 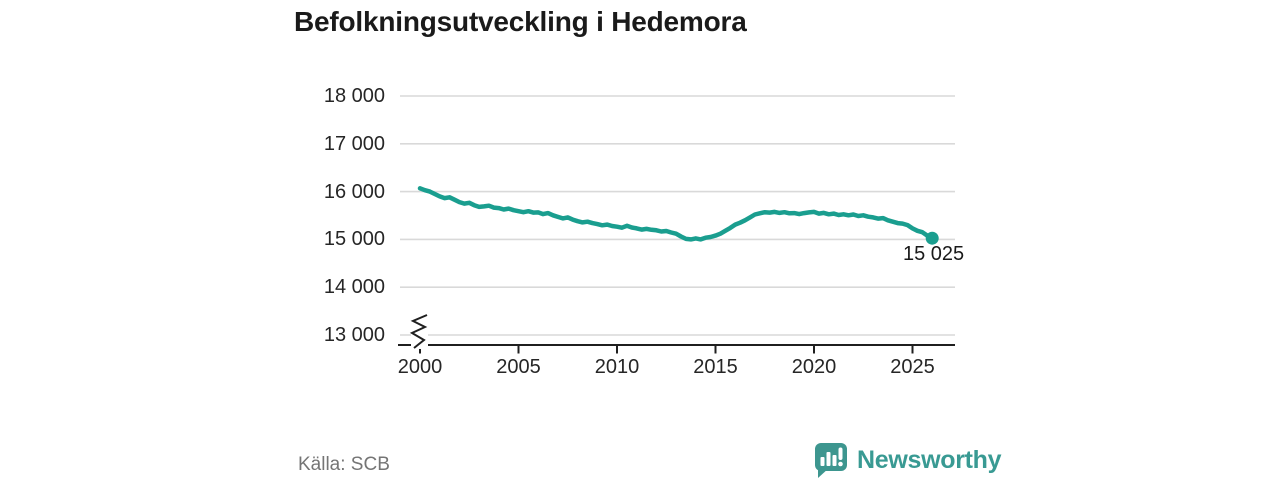 What do you see at coordinates (354, 239) in the screenshot?
I see `y-tick-label: 15 000` at bounding box center [354, 239].